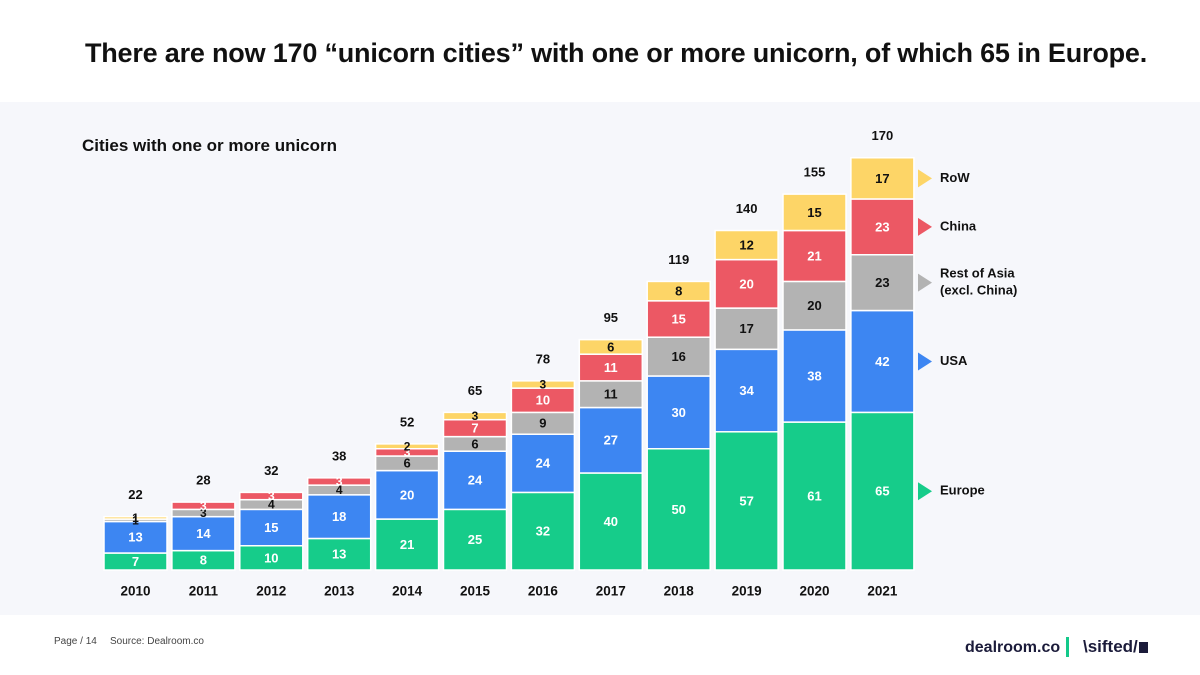 The width and height of the screenshot is (1200, 675). Describe the element at coordinates (339, 591) in the screenshot. I see `x-tick-label: 2013` at that location.